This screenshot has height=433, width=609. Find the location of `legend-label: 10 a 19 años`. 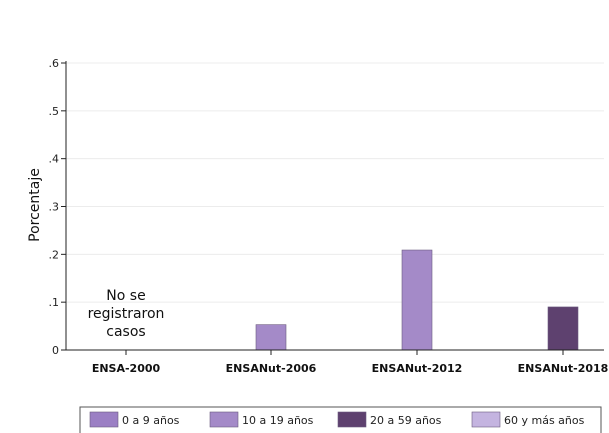

legend-label: 10 a 19 años is located at coordinates (278, 420).